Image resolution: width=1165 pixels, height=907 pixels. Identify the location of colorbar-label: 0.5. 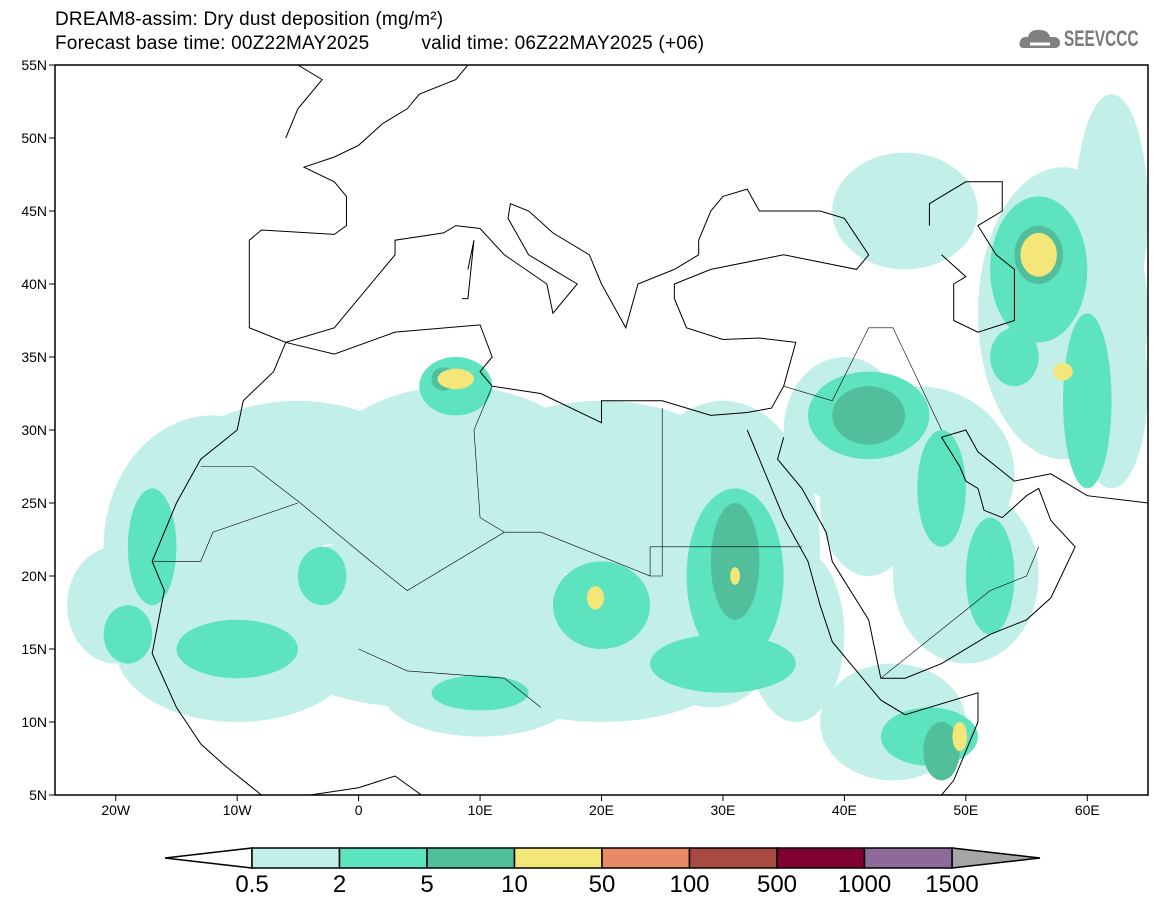
(251, 884).